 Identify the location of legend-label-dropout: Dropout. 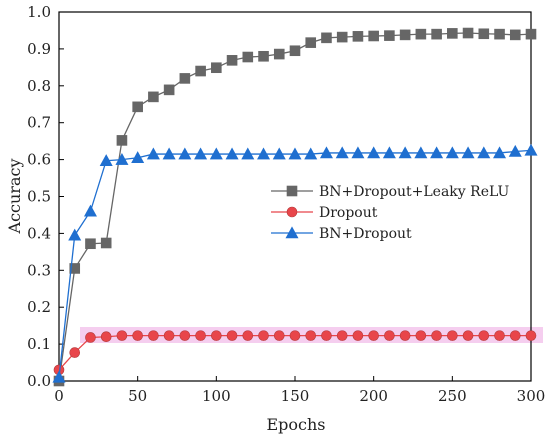
(348, 213).